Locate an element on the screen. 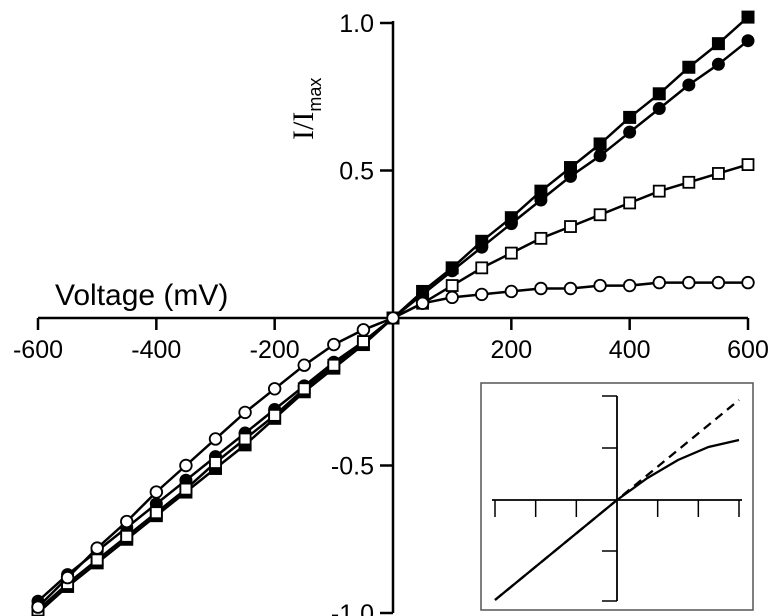 This screenshot has width=783, height=616. x-tick-label: 200 is located at coordinates (511, 350).